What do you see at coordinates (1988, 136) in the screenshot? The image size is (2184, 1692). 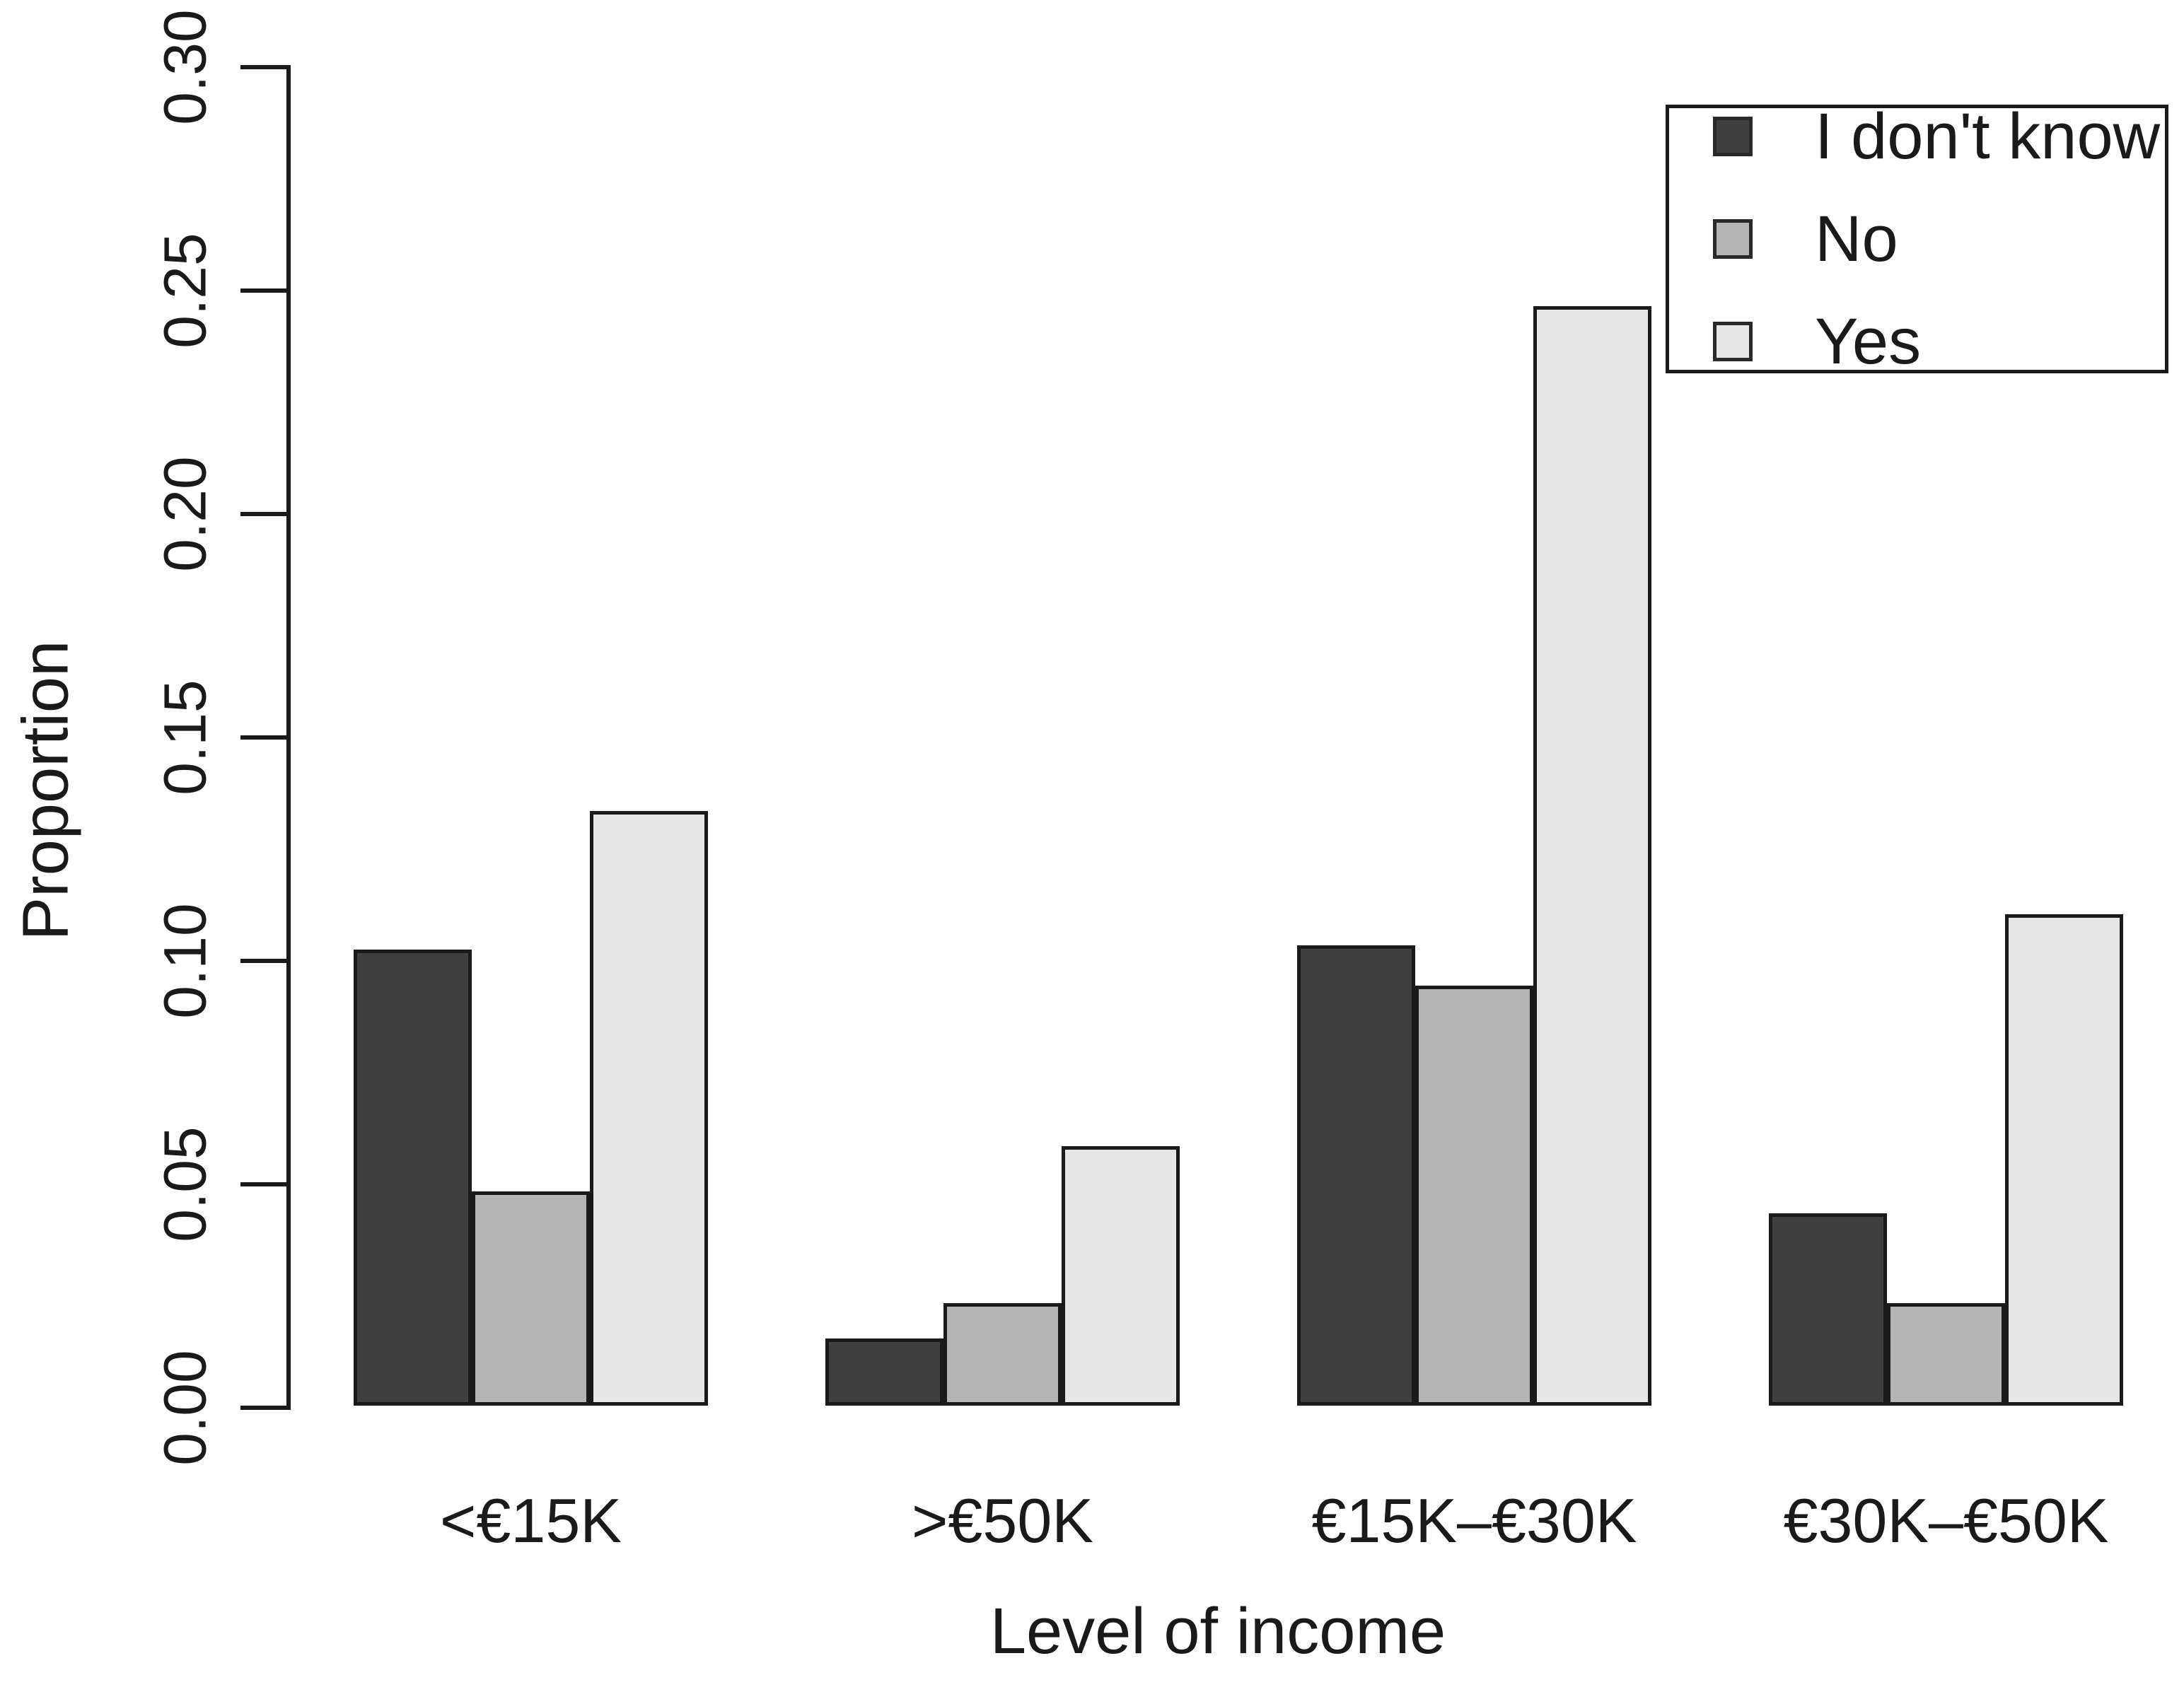 I see `legend-label-I don't know: I don't know` at bounding box center [1988, 136].